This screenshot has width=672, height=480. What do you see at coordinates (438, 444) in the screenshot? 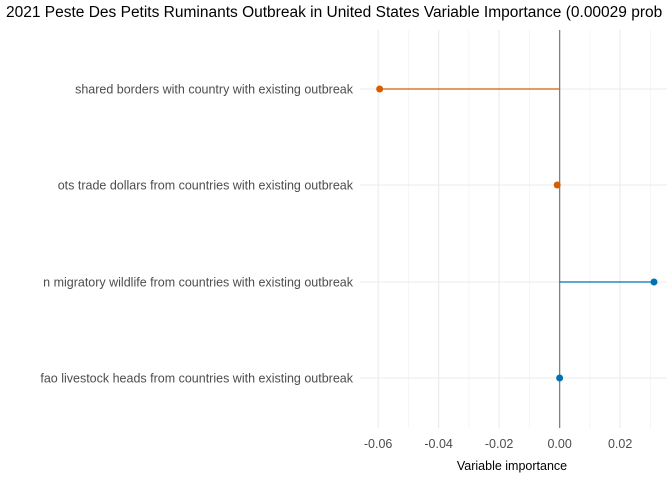
I see `x-tick-label: -0.04` at bounding box center [438, 444].